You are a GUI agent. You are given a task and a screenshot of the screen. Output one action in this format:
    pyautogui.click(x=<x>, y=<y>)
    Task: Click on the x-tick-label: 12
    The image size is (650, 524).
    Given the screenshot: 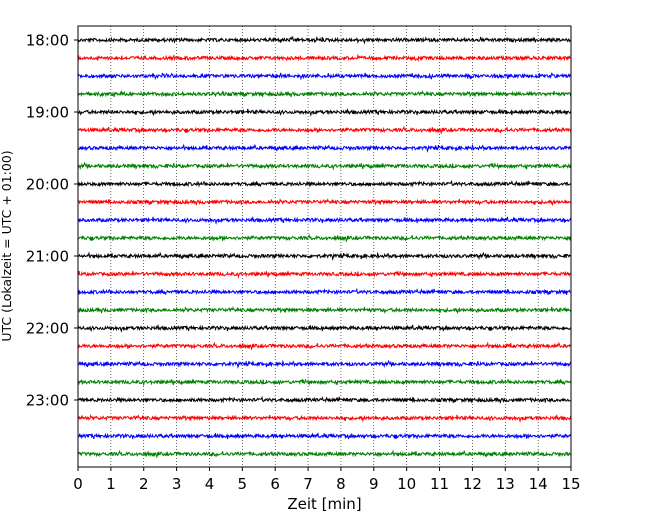 What is the action you would take?
    pyautogui.click(x=472, y=484)
    